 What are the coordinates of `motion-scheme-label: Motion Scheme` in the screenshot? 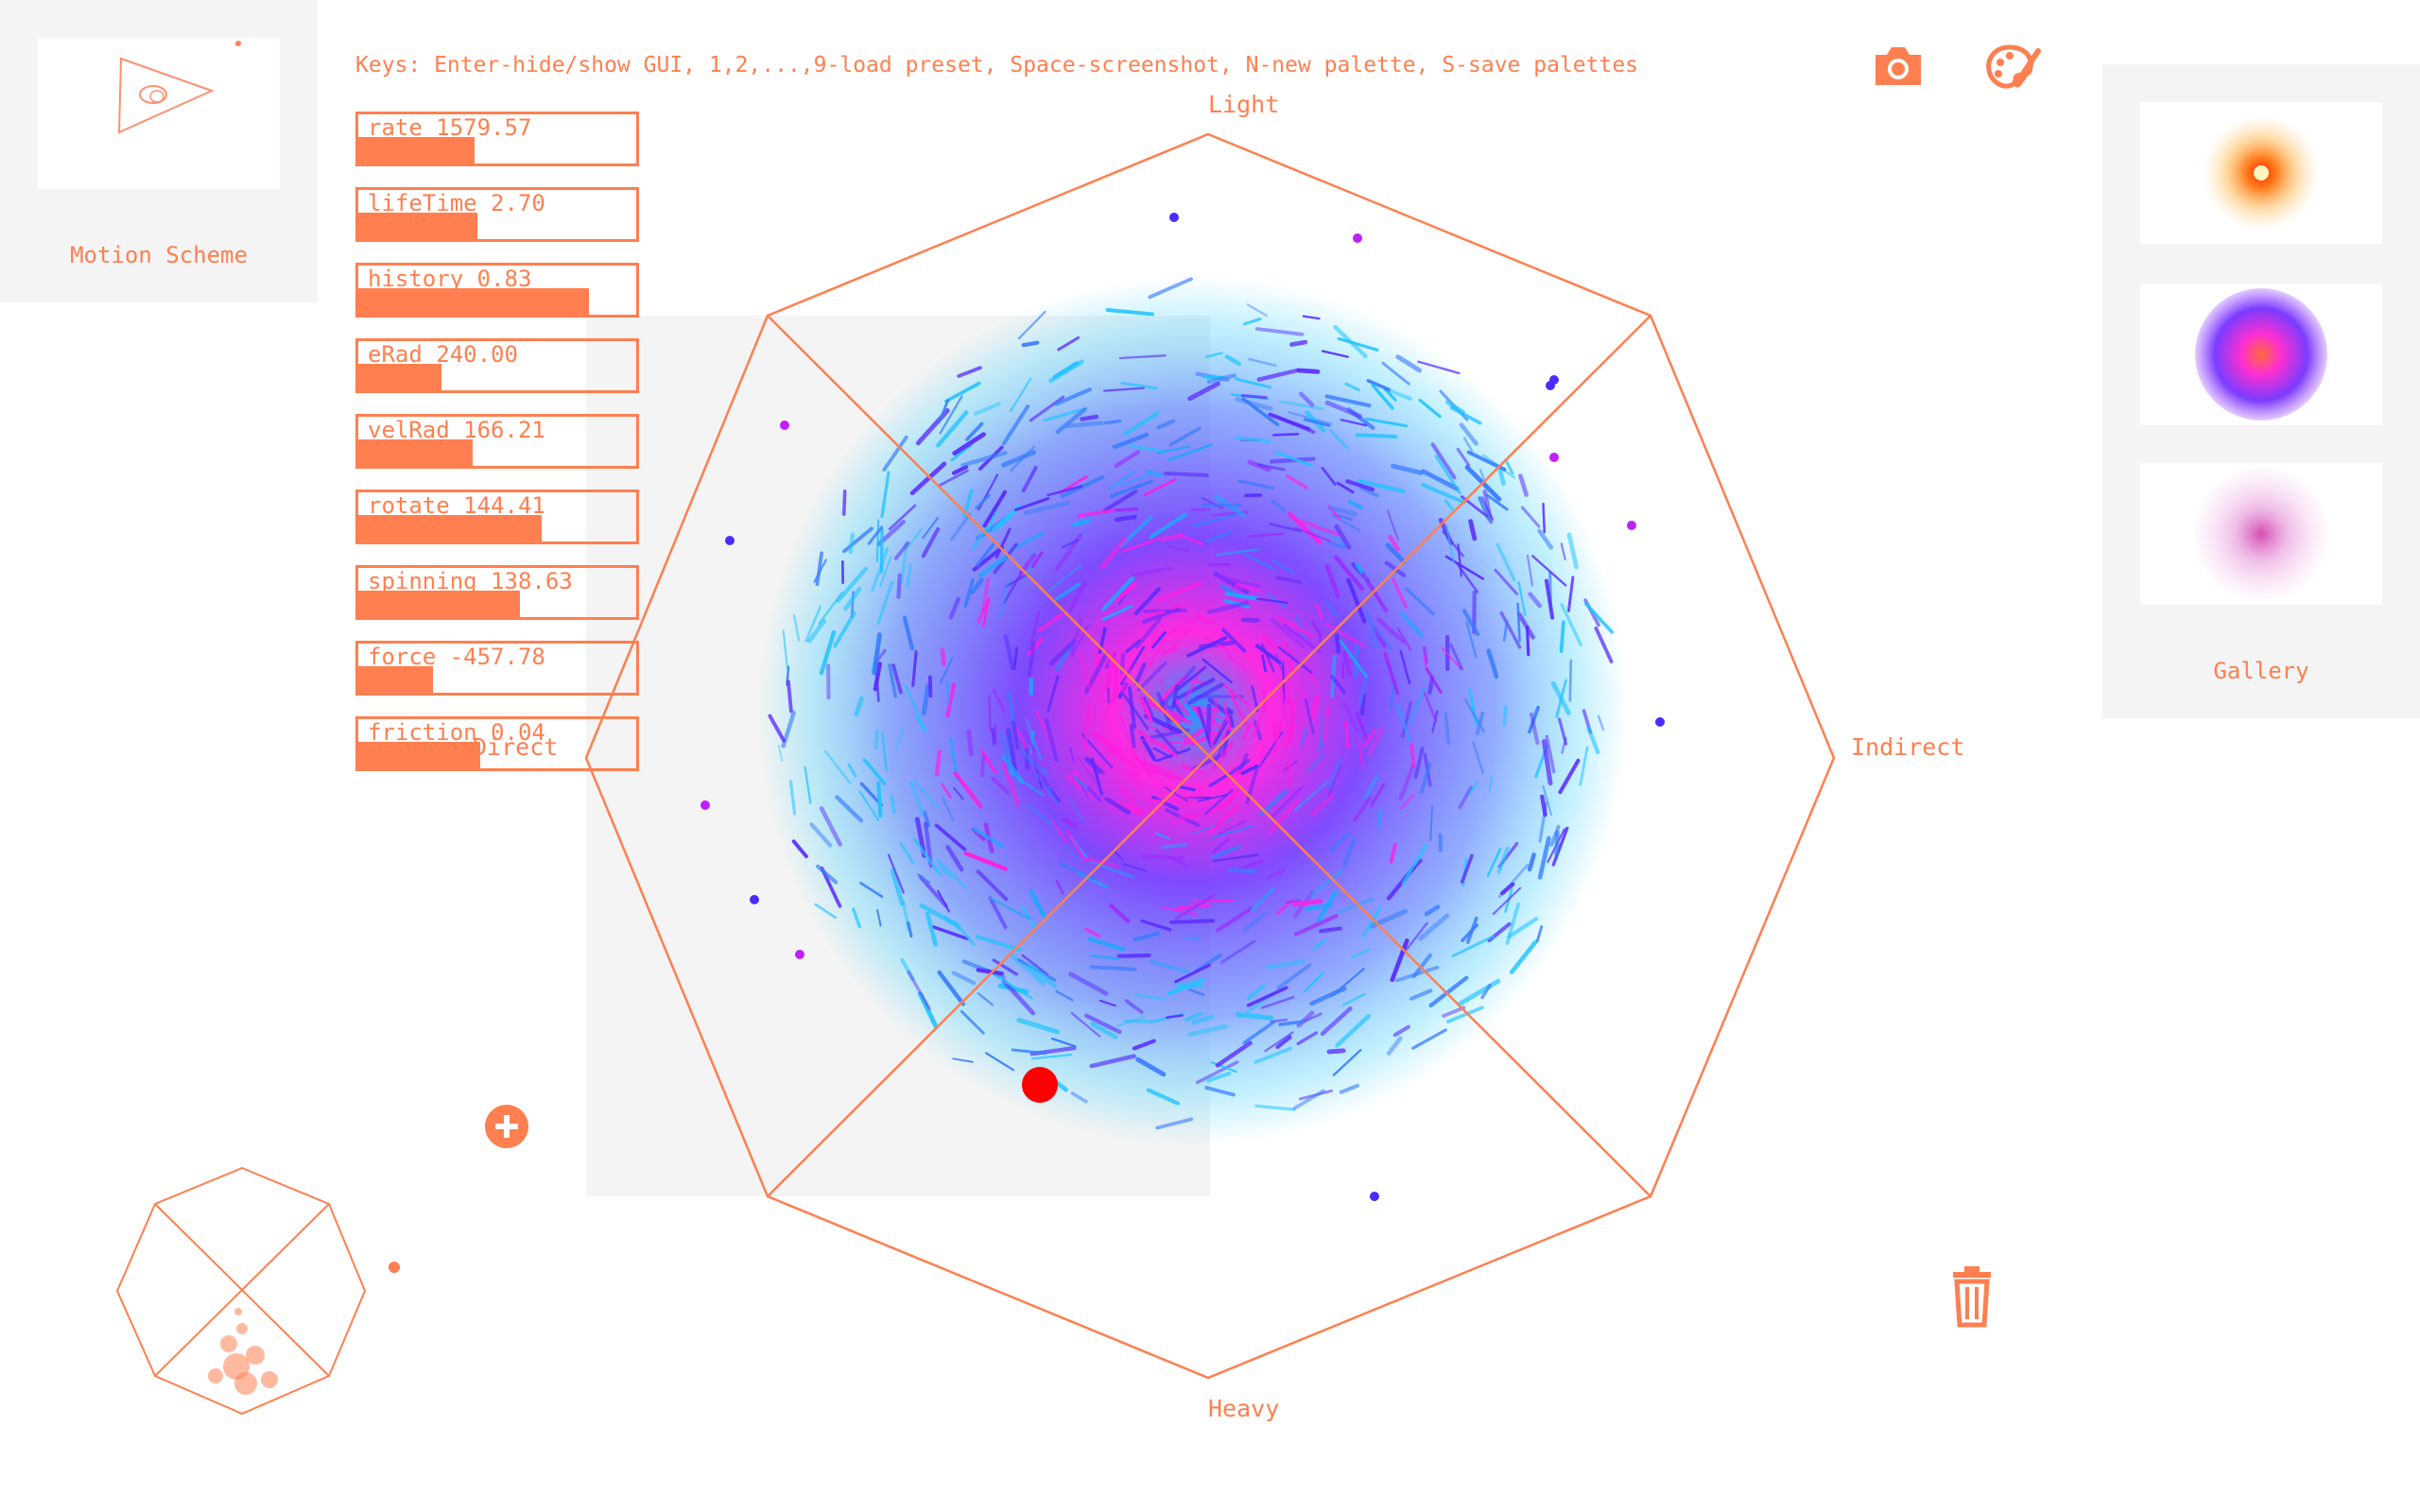 It's located at (159, 255).